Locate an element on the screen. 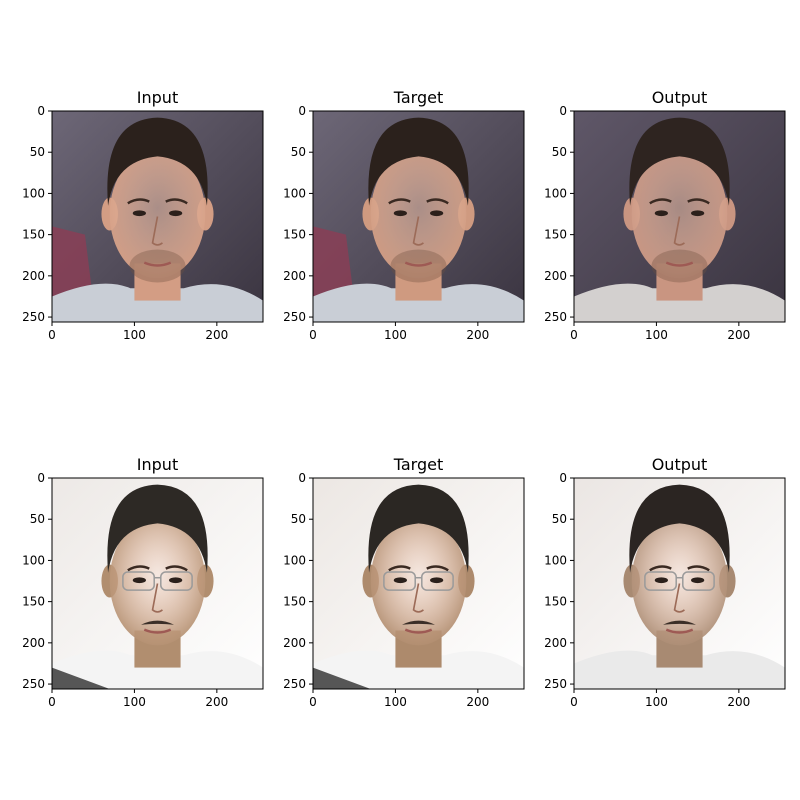 Image resolution: width=800 pixels, height=800 pixels. panel-output-2: Output 0 100 200 0 50 100 150 200 250 is located at coordinates (665, 582).